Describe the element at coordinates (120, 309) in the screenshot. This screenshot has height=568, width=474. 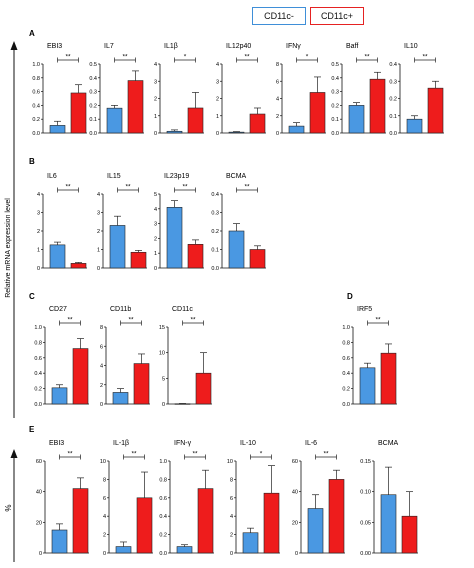
I see `chart-title: CD11b` at that location.